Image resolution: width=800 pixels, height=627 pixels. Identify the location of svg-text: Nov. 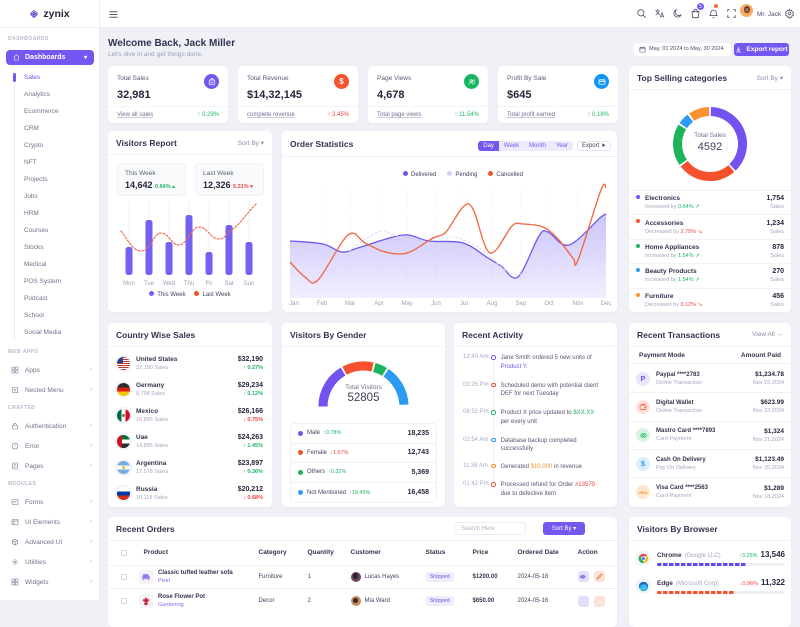
(578, 304).